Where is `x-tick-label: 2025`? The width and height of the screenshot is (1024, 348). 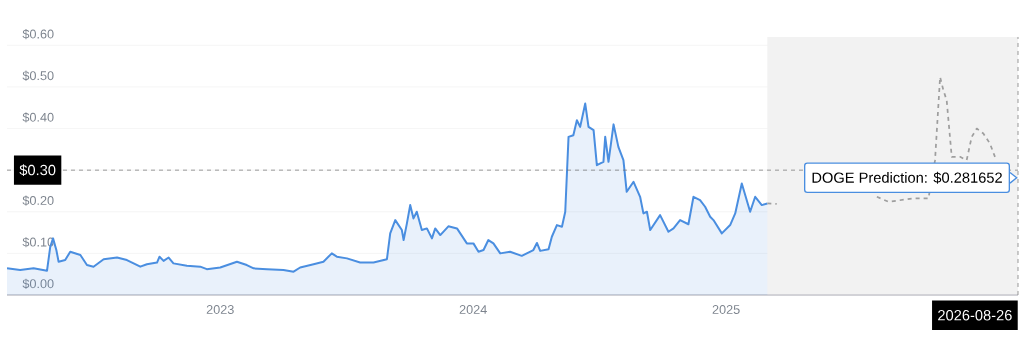
x-tick-label: 2025 is located at coordinates (726, 309).